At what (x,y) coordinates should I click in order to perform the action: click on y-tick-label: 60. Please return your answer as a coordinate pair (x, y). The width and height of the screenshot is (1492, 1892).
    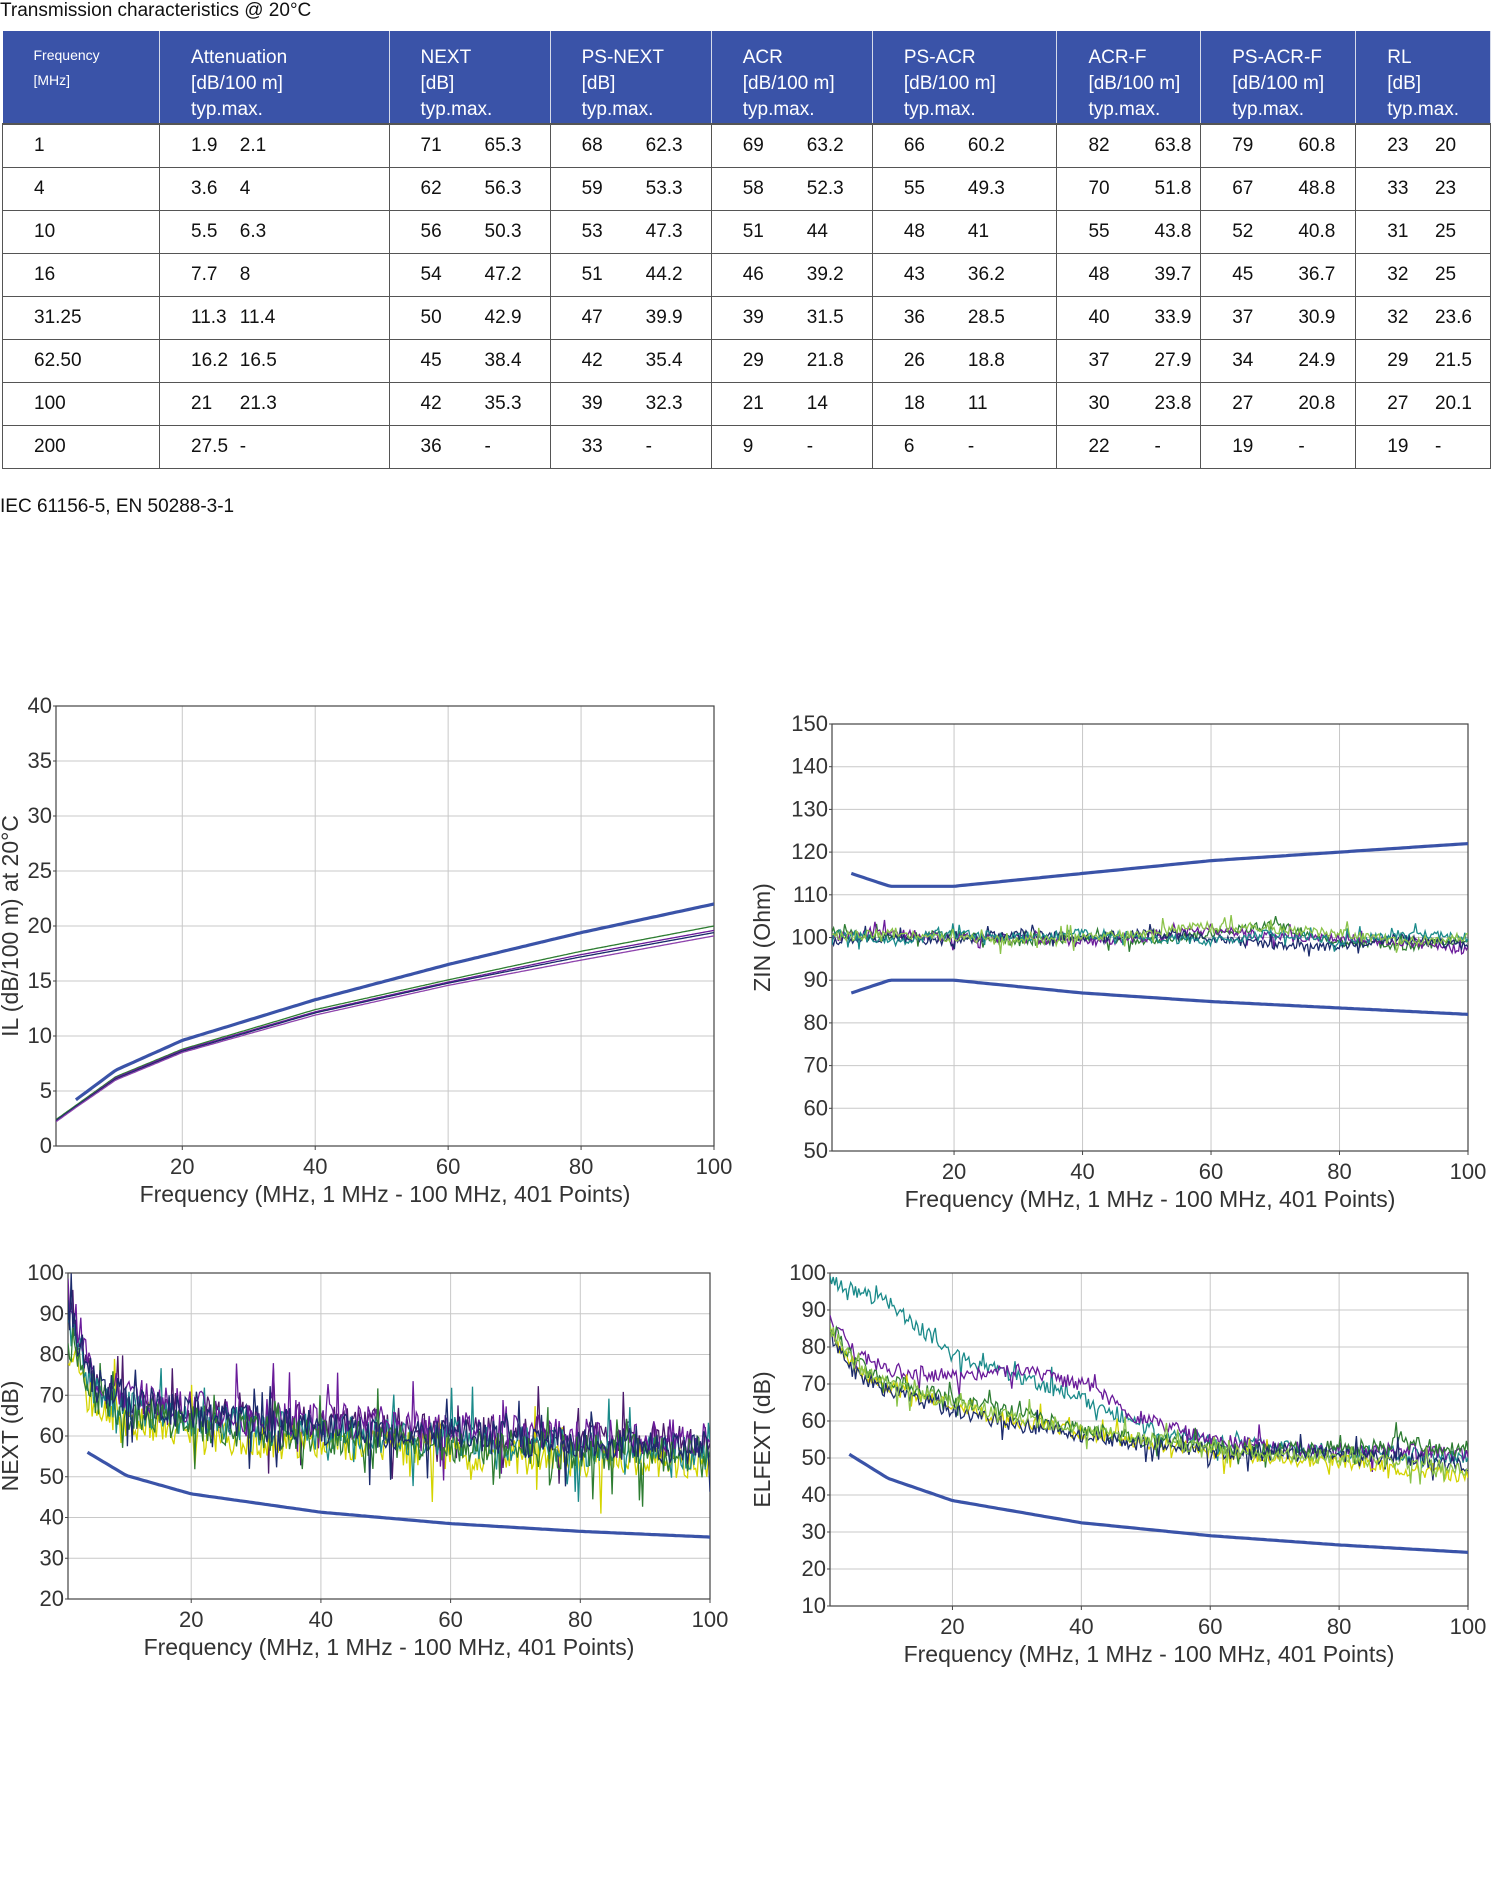
    Looking at the image, I should click on (814, 1420).